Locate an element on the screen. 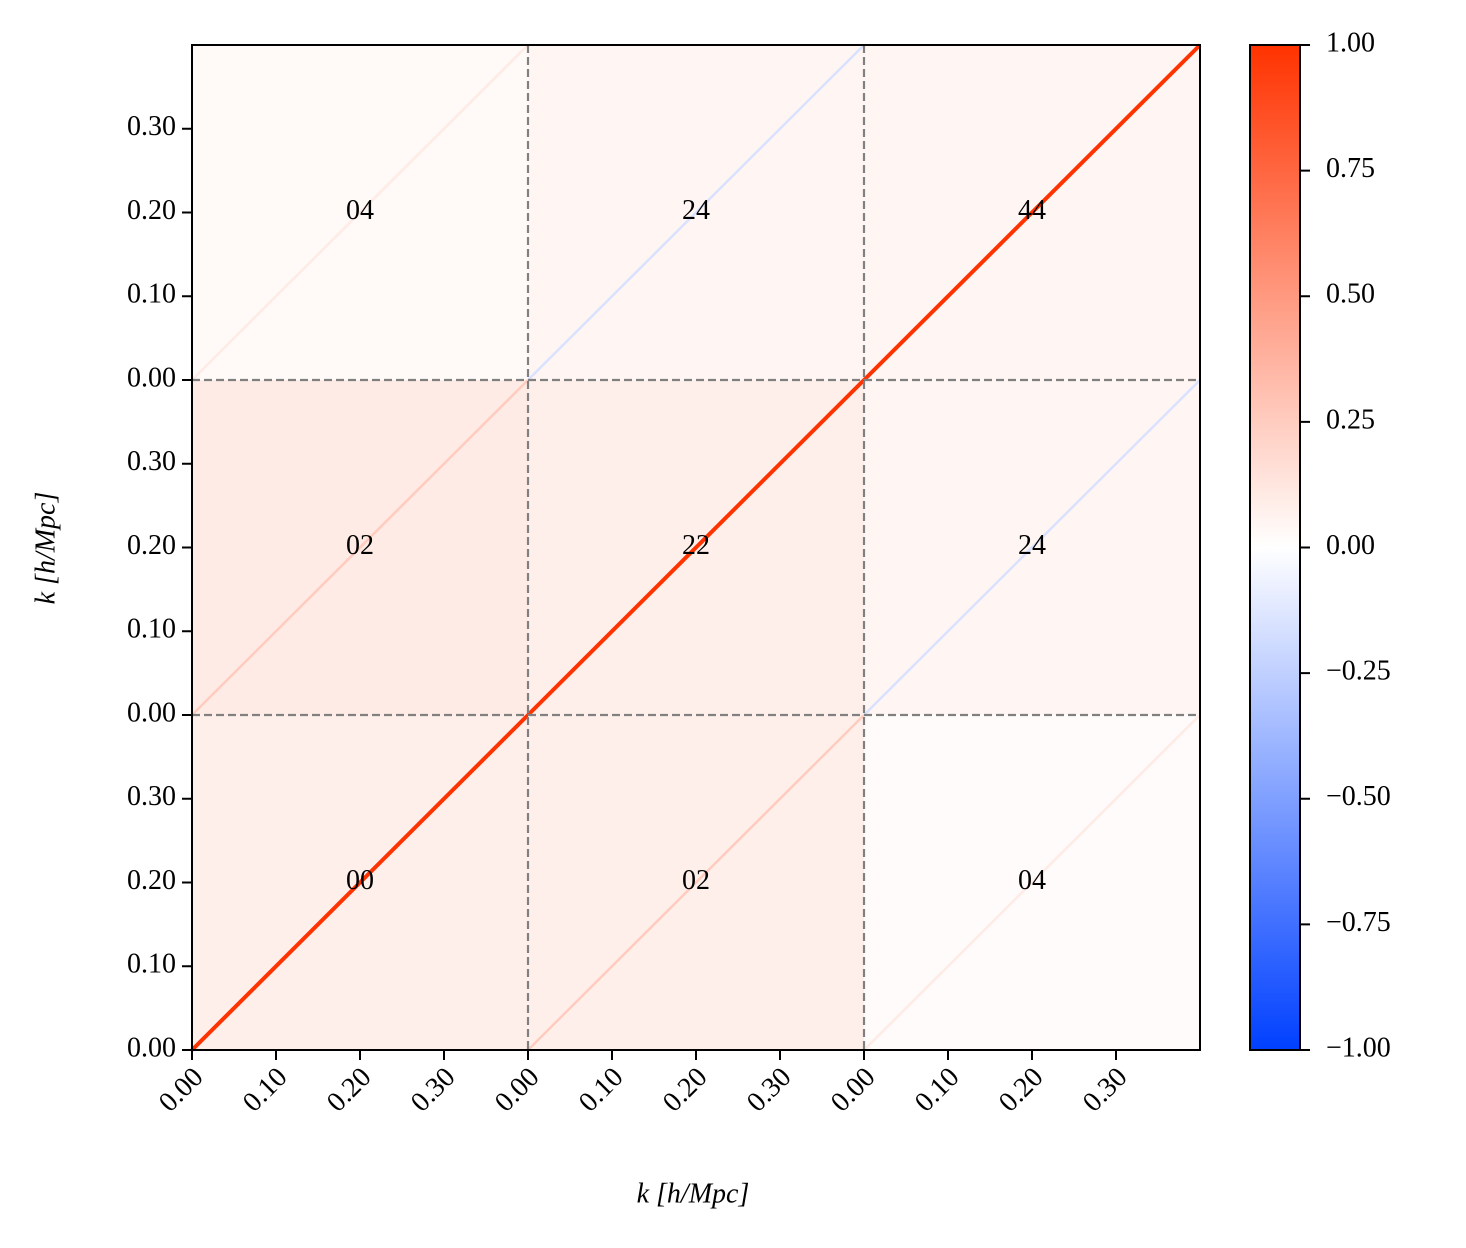  block-label: 00 is located at coordinates (360, 880).